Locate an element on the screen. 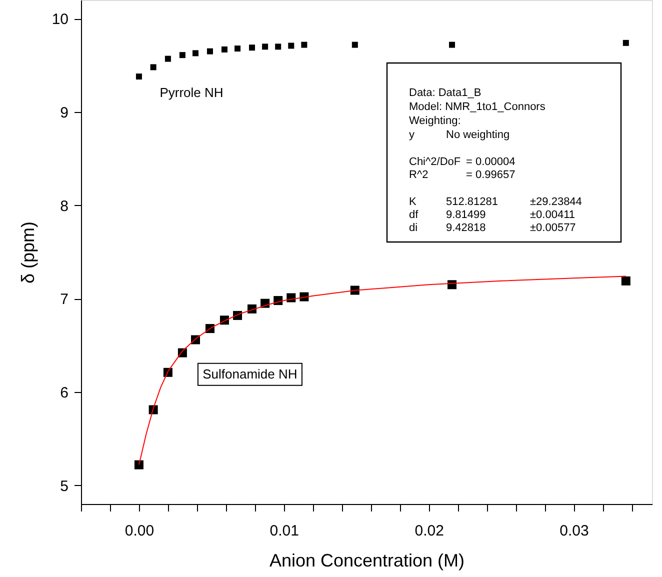  annotation: Data: Data1_B is located at coordinates (445, 93).